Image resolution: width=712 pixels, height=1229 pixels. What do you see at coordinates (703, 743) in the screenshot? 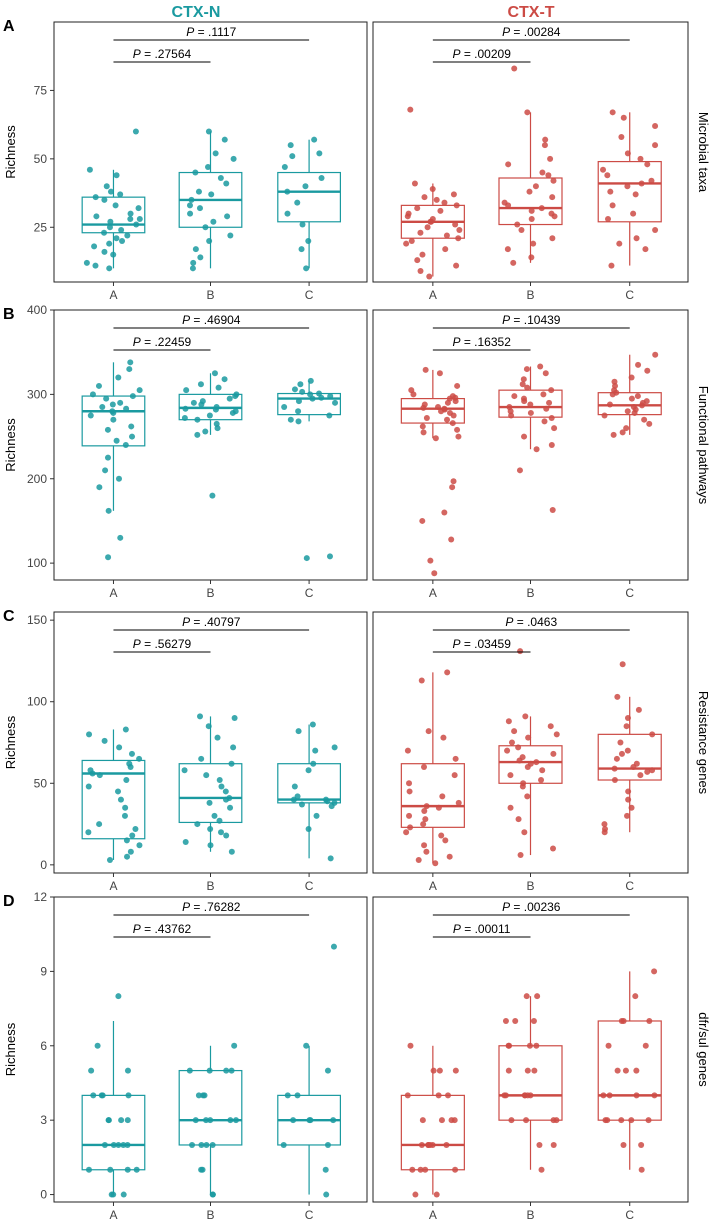
I see `row-label-C: Resistance genes` at bounding box center [703, 743].